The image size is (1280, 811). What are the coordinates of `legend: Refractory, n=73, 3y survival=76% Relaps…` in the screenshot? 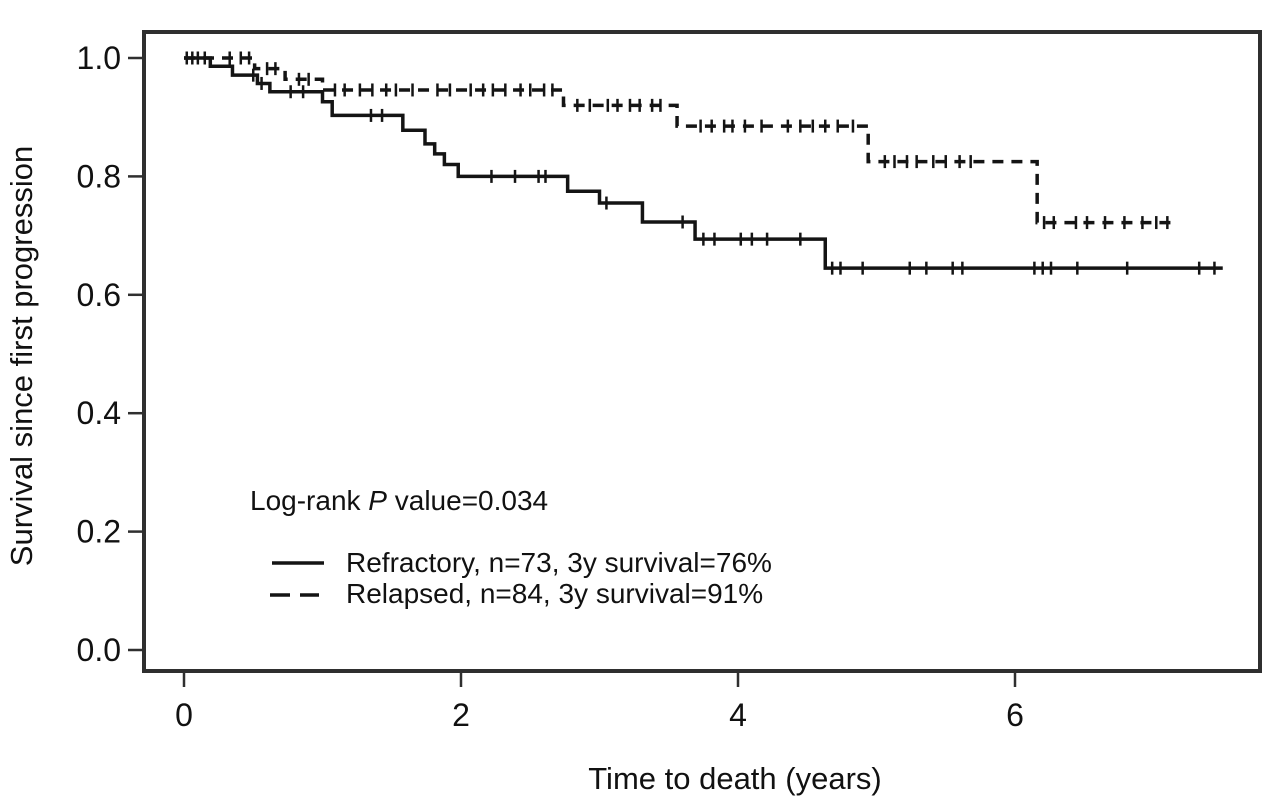 It's located at (521, 578).